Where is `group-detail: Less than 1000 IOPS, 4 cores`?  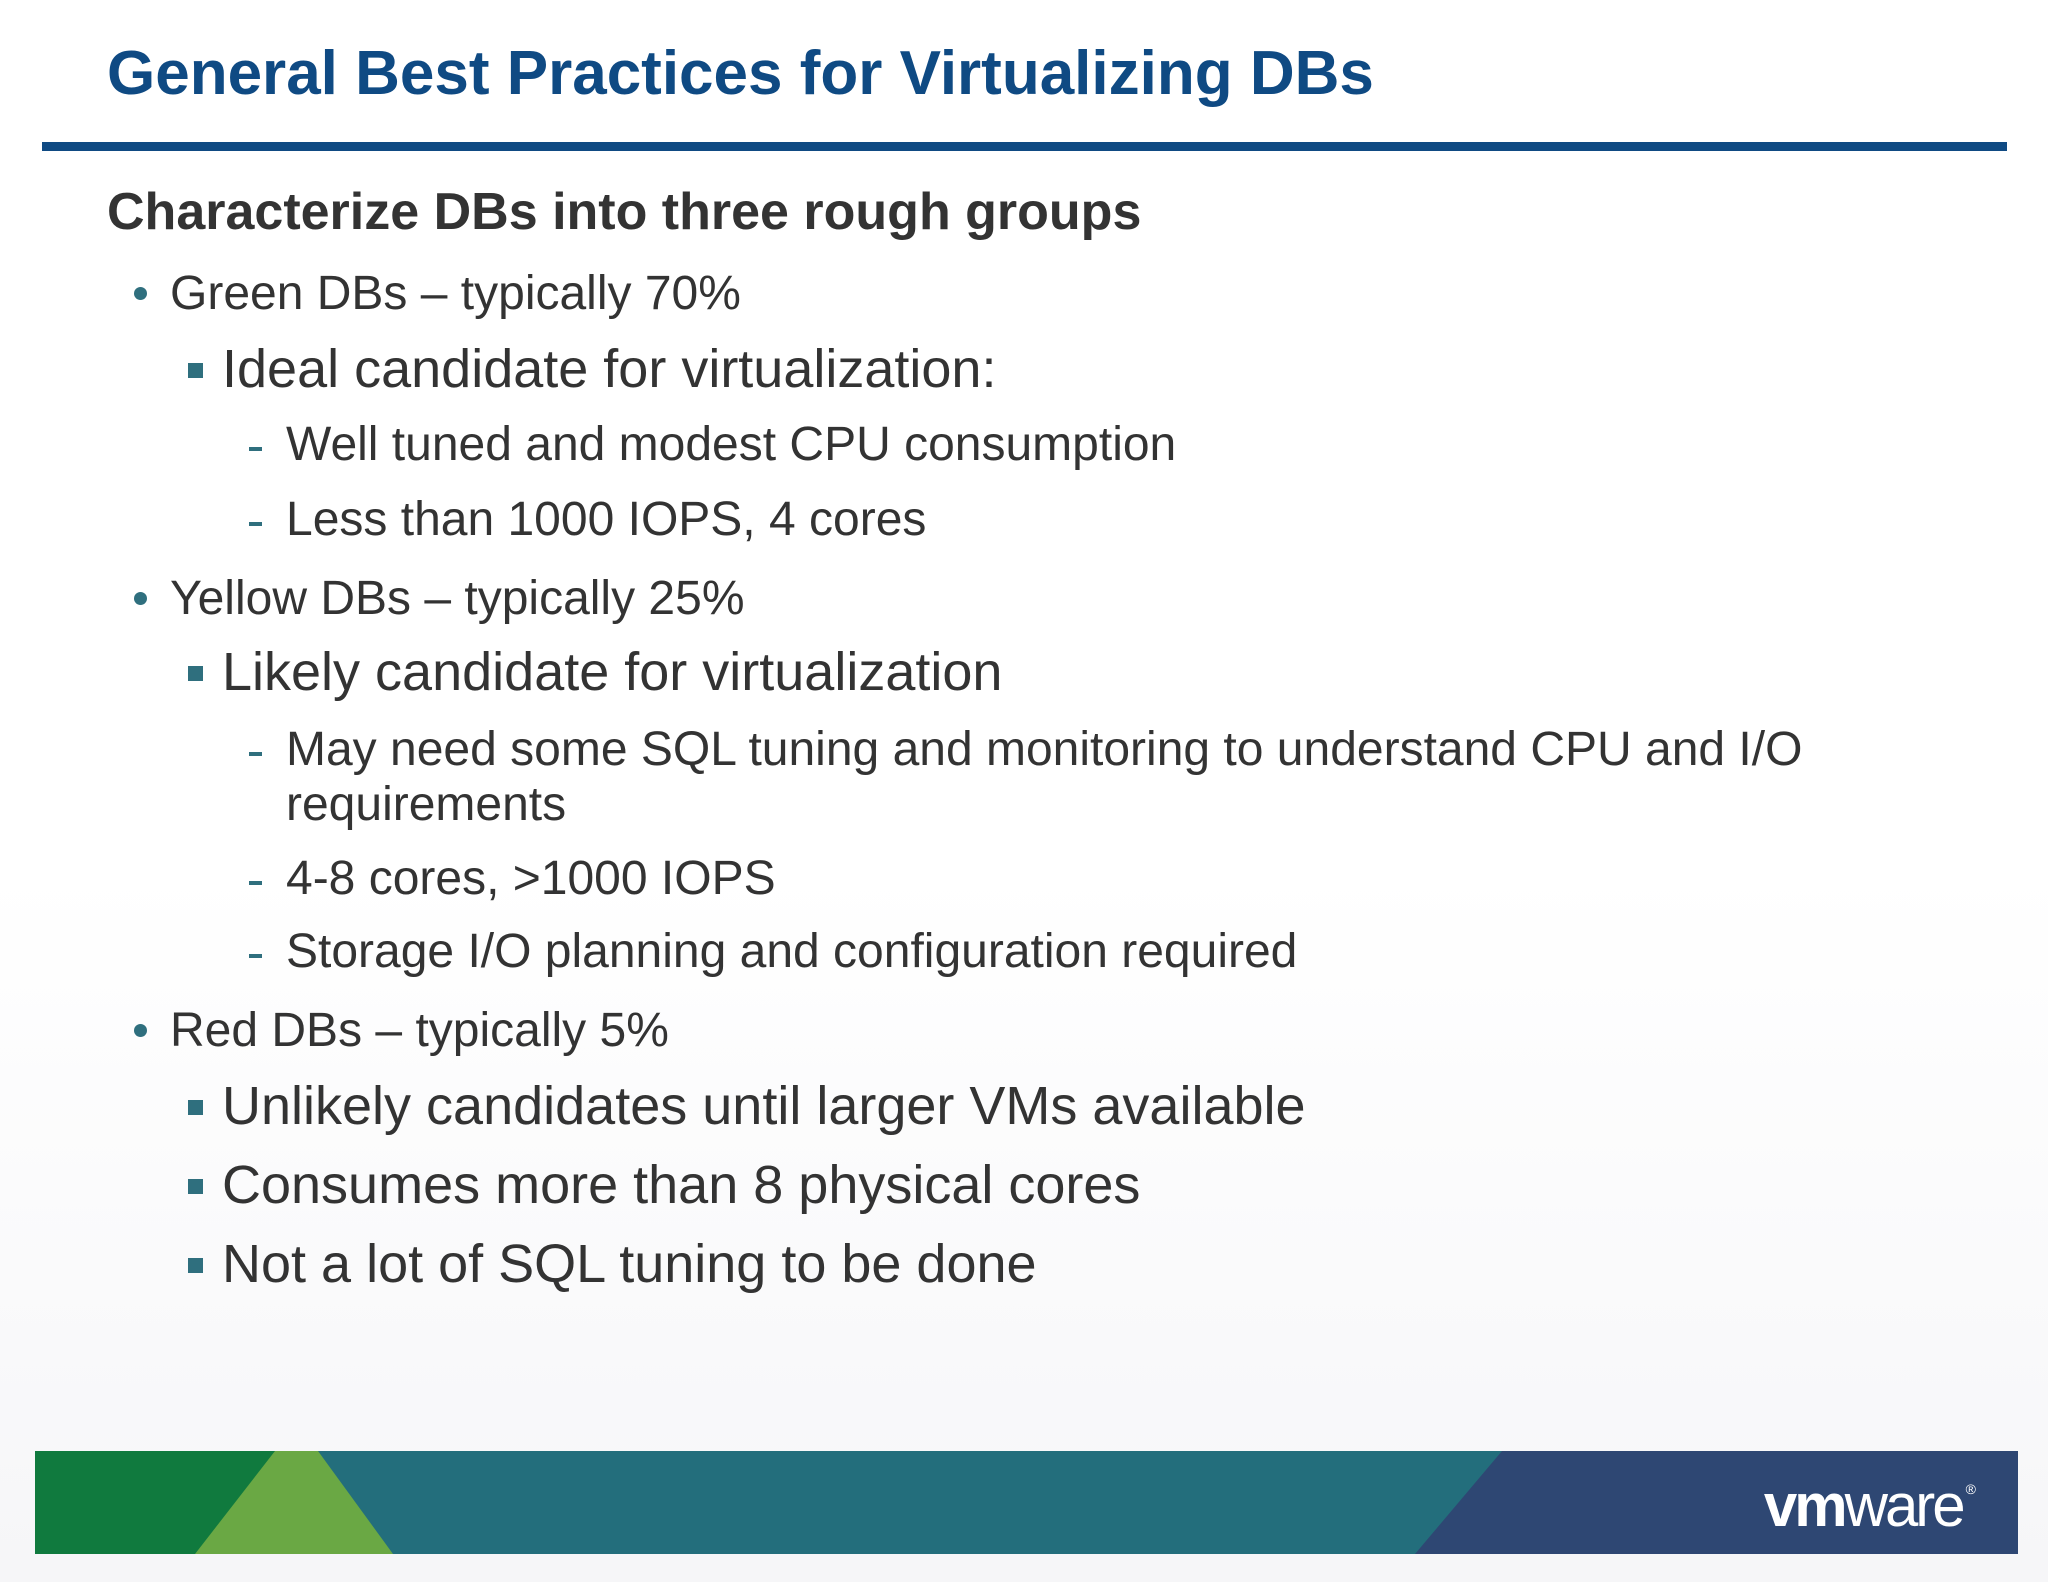 group-detail: Less than 1000 IOPS, 4 cores is located at coordinates (606, 519).